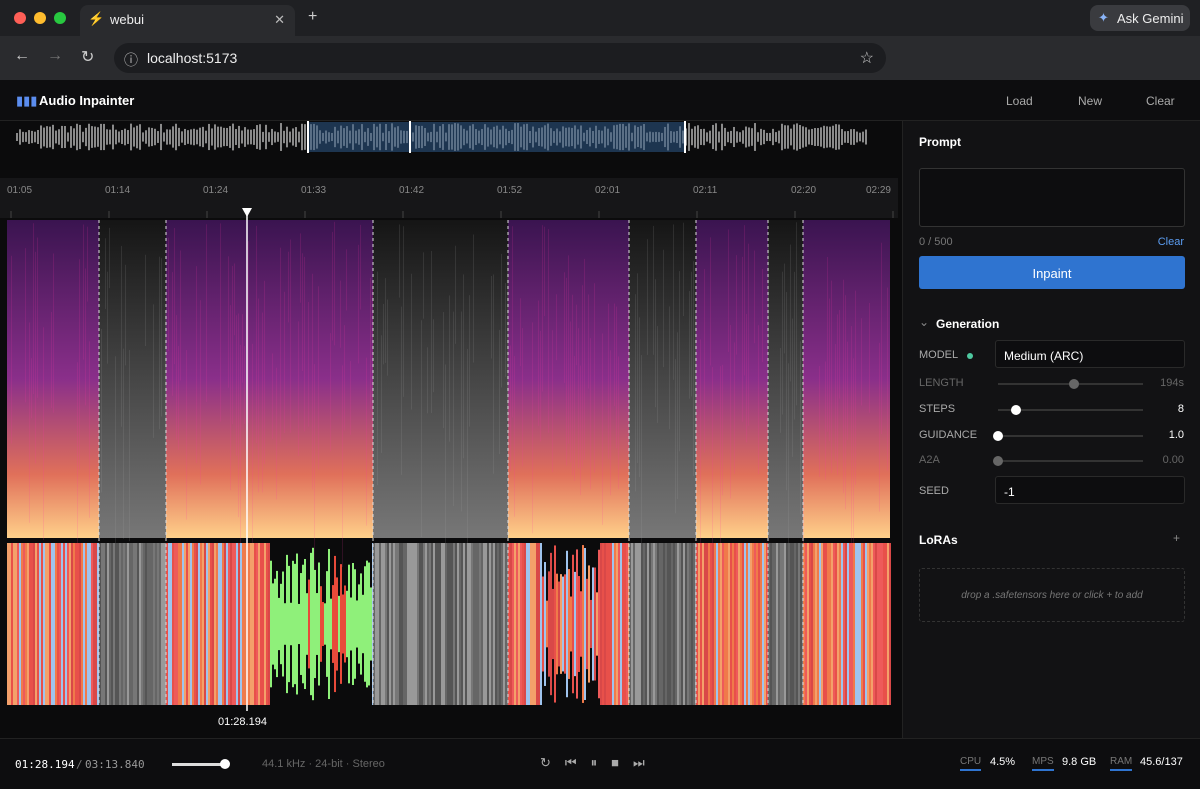 This screenshot has height=789, width=1200. Describe the element at coordinates (201, 764) in the screenshot. I see `volume-slider` at that location.